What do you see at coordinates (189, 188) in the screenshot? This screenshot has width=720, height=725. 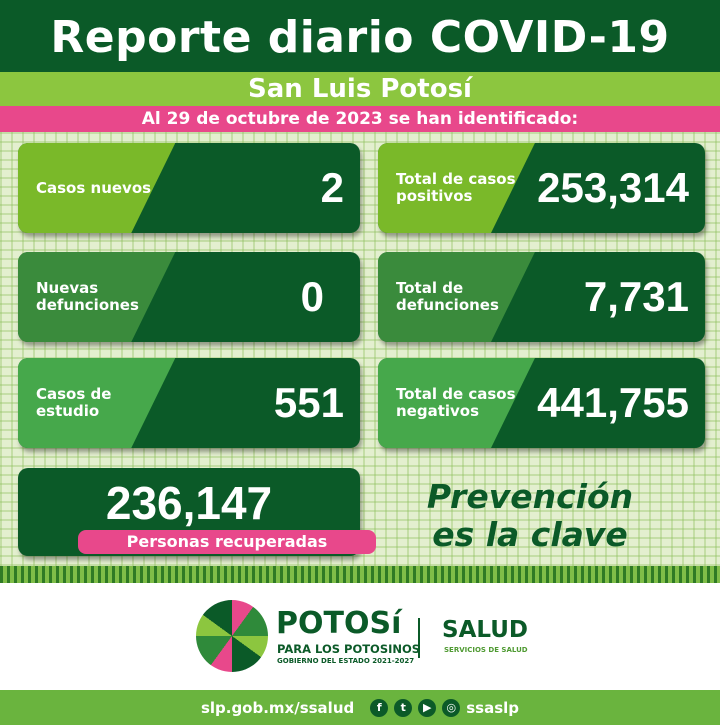 I see `card-new-cases: Casos nuevos 2` at bounding box center [189, 188].